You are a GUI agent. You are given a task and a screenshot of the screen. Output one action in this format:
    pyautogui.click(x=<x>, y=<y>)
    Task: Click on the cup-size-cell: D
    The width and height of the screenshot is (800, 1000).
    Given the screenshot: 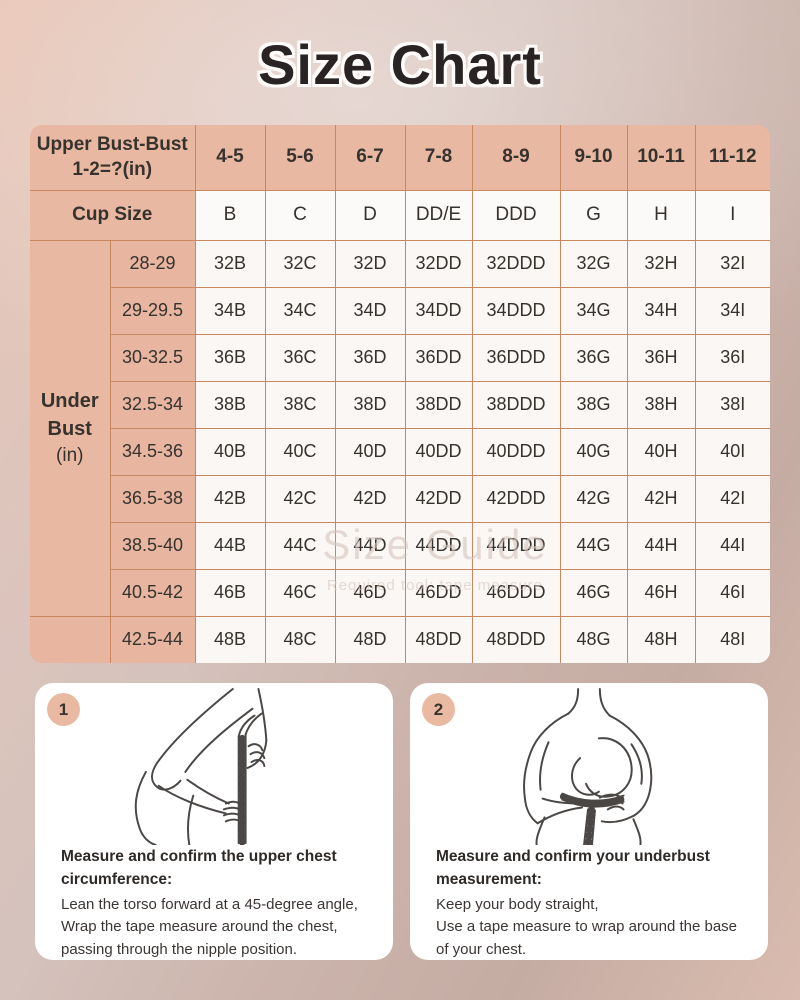 What is the action you would take?
    pyautogui.click(x=370, y=215)
    